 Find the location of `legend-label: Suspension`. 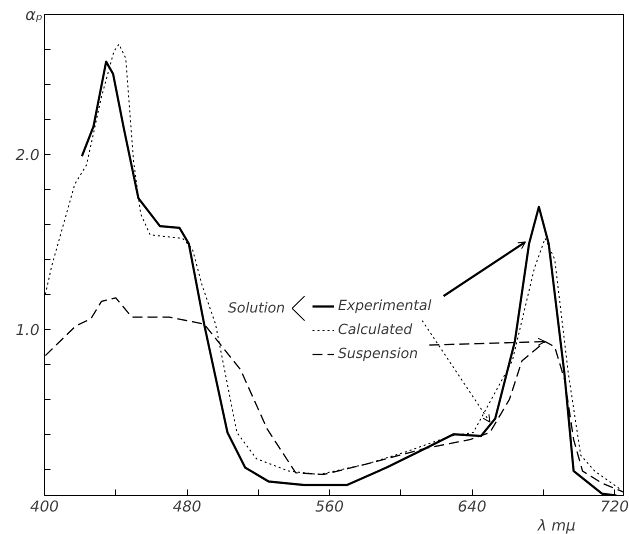

legend-label: Suspension is located at coordinates (378, 354).